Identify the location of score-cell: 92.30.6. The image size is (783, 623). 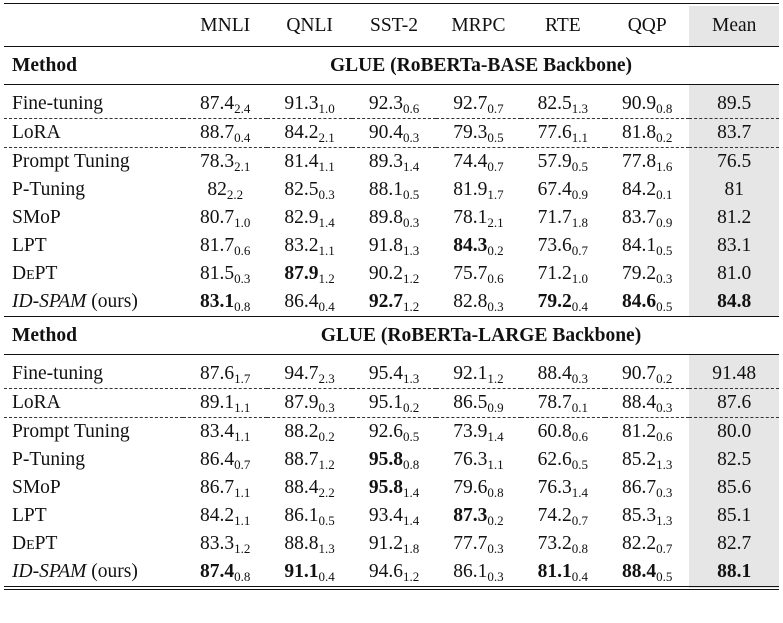
(394, 101).